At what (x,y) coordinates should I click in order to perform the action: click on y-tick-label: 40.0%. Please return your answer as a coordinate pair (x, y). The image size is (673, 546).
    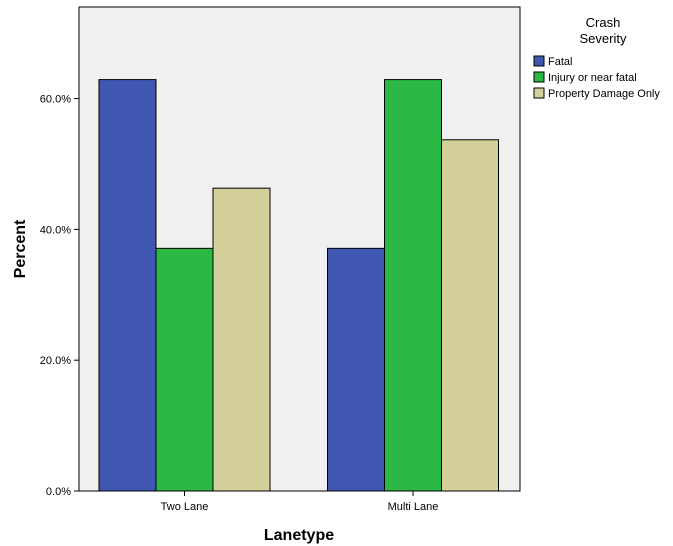
    Looking at the image, I should click on (55, 230).